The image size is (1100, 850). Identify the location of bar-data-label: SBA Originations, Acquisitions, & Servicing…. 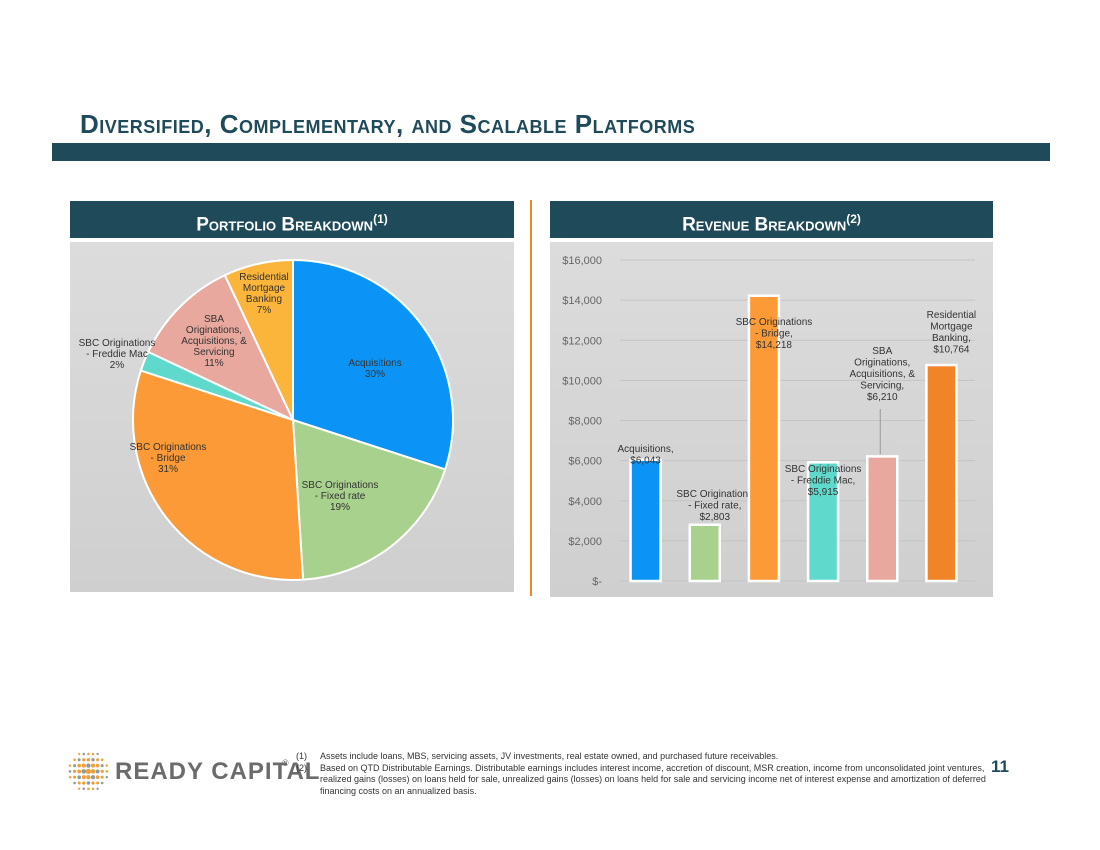
(882, 374).